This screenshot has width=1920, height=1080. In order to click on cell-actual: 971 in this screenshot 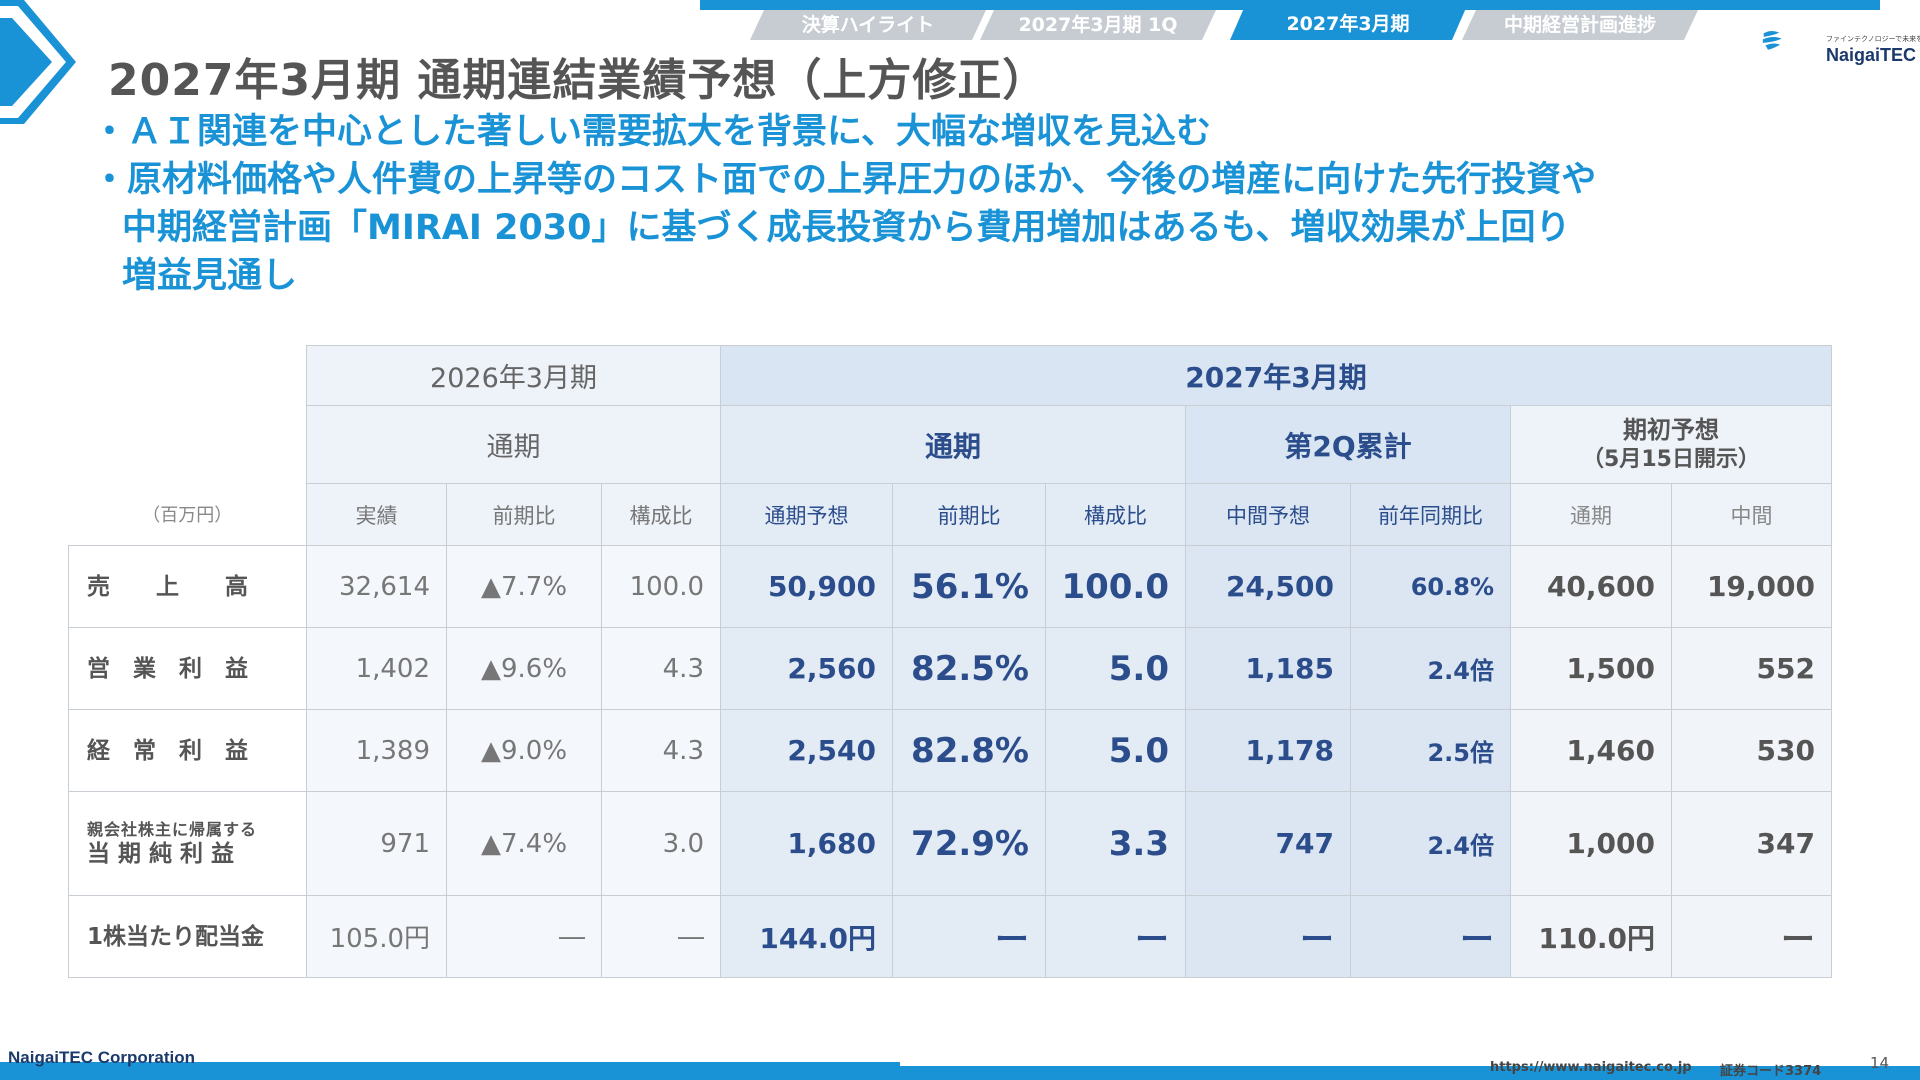, I will do `click(376, 843)`.